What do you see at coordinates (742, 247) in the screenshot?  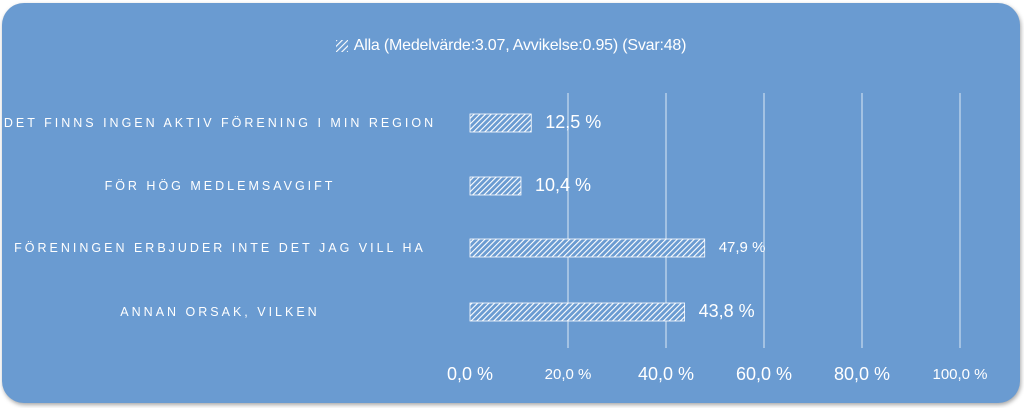 I see `data-label: 47,9 %` at bounding box center [742, 247].